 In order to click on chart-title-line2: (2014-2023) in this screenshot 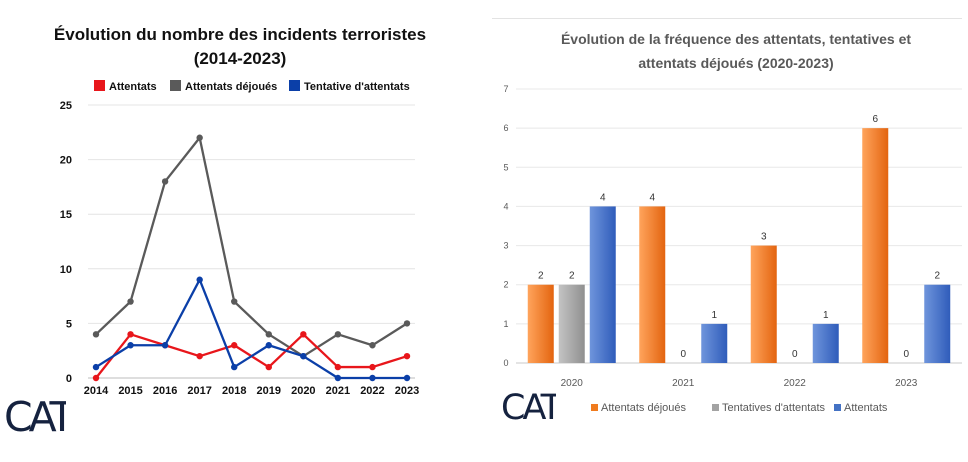, I will do `click(240, 58)`.